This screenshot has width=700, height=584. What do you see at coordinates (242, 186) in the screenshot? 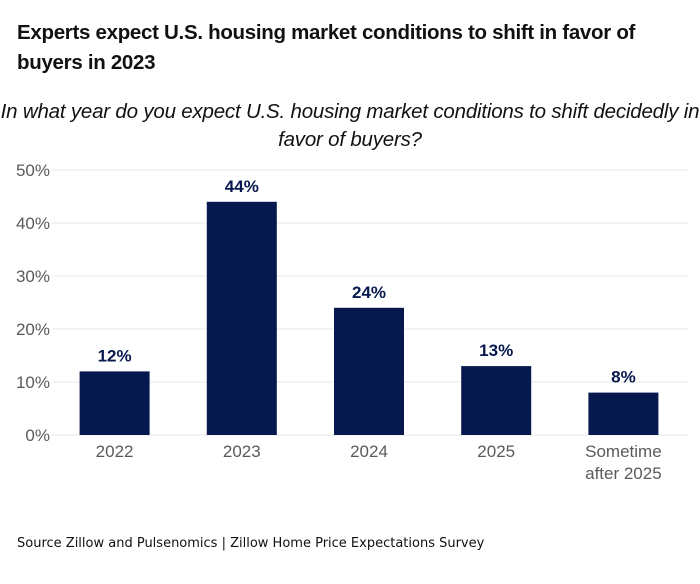
I see `data-label: 44%` at bounding box center [242, 186].